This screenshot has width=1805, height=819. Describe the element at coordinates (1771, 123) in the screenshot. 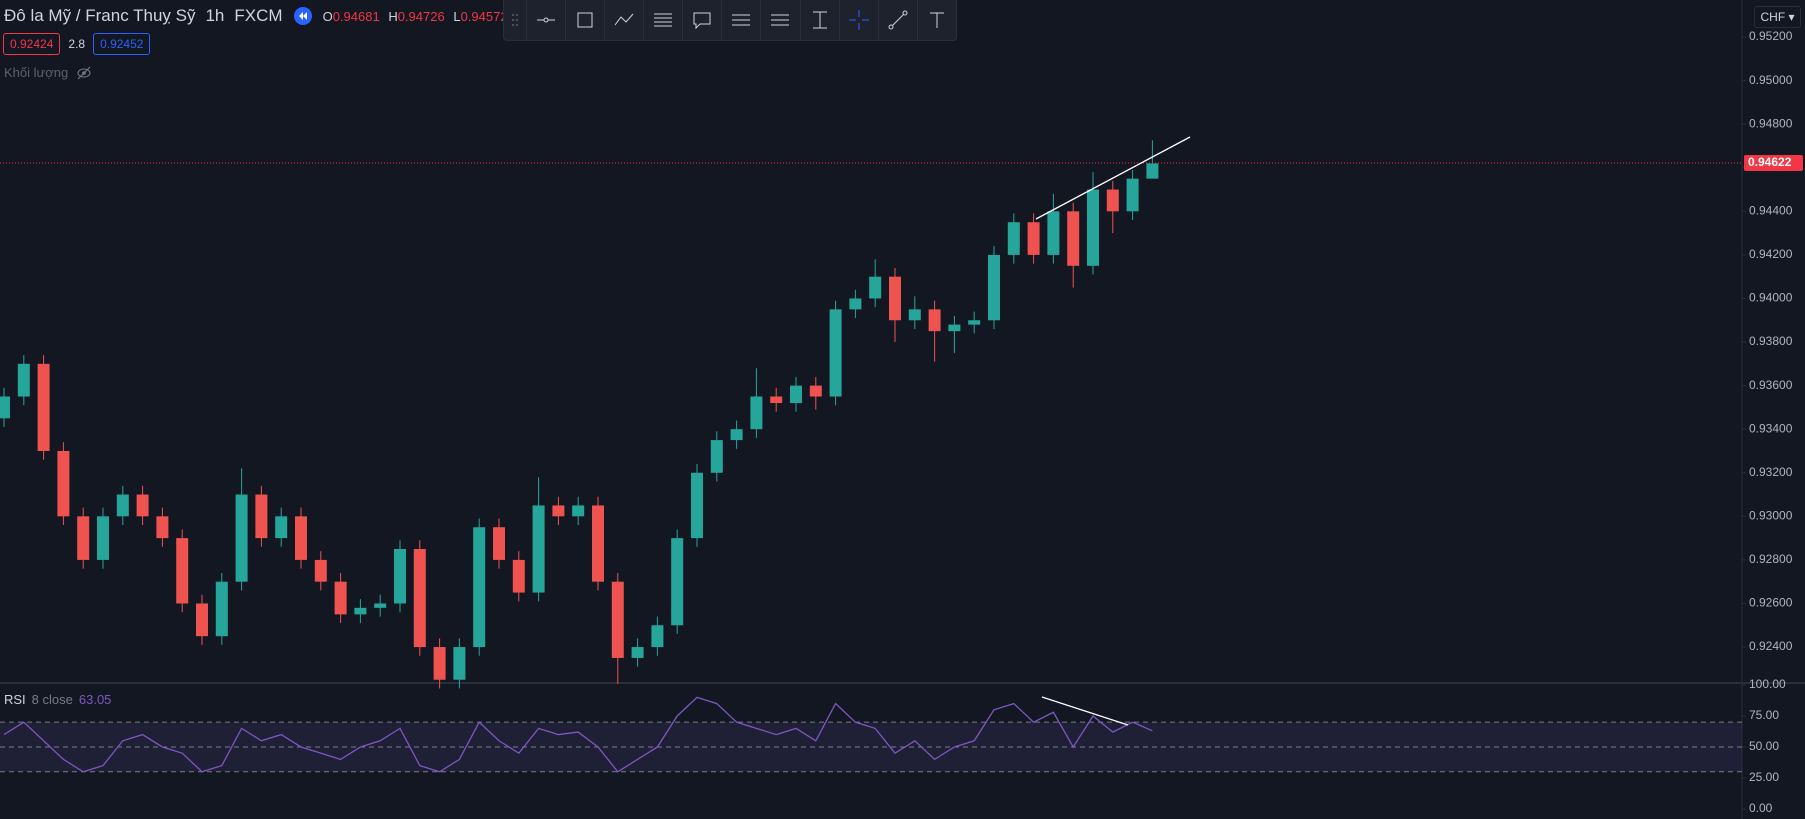

I see `y-tick-label: 0.94800` at that location.